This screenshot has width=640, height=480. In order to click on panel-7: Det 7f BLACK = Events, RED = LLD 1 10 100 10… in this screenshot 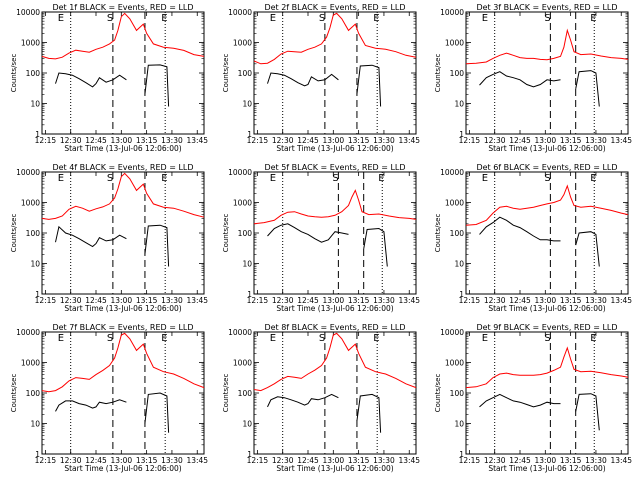, I will do `click(109, 398)`.